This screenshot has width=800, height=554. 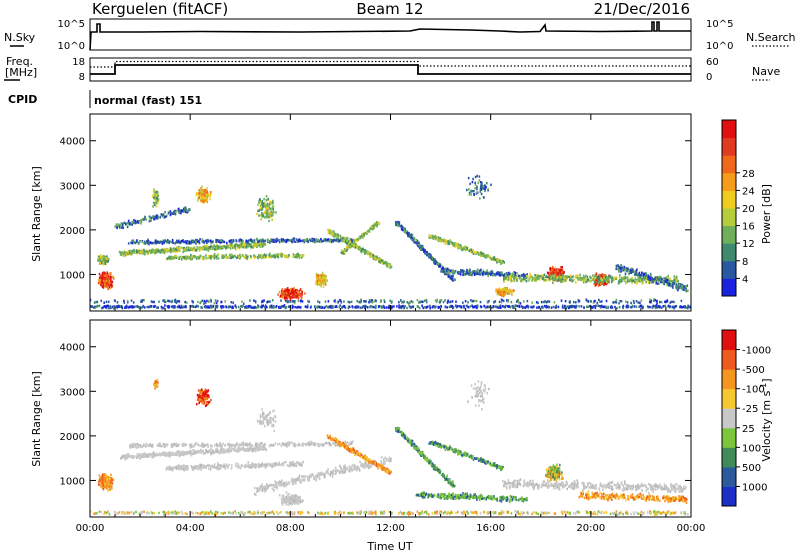 What do you see at coordinates (20, 37) in the screenshot?
I see `nsky-label: N.Sky` at bounding box center [20, 37].